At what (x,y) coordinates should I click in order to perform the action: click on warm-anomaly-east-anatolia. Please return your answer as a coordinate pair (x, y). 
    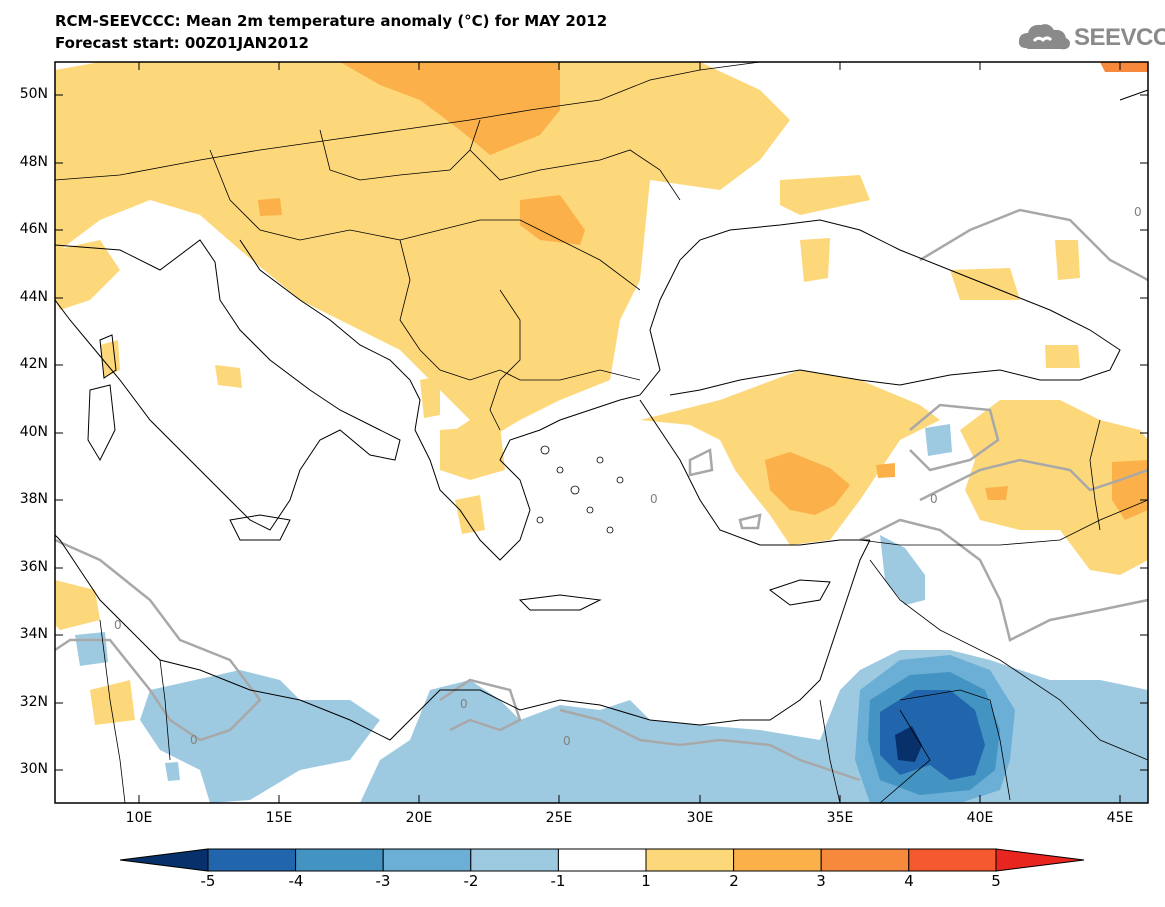
    Looking at the image, I should click on (1054, 487).